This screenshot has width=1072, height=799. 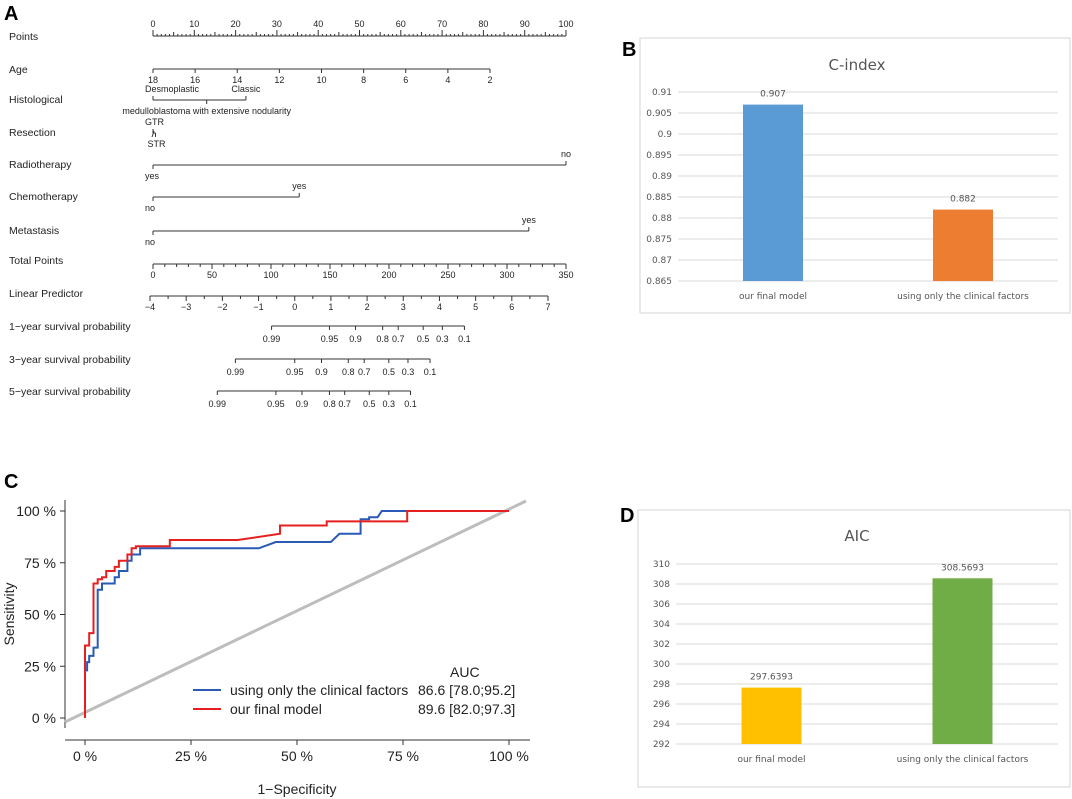 What do you see at coordinates (70, 392) in the screenshot?
I see `nomogram-row-label-survival-3: 5−year survival probability` at bounding box center [70, 392].